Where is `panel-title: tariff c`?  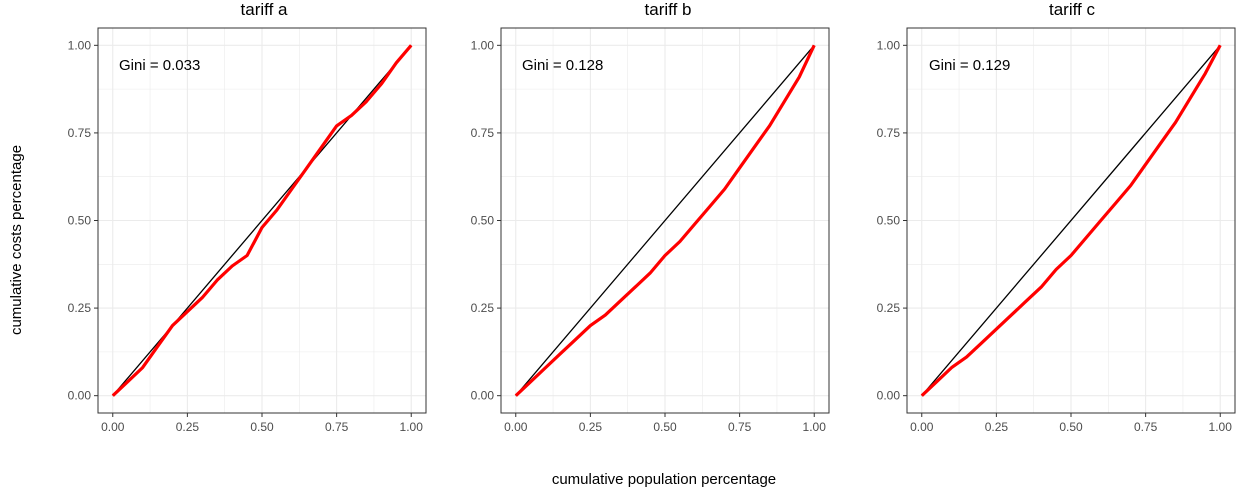 panel-title: tariff c is located at coordinates (1072, 9).